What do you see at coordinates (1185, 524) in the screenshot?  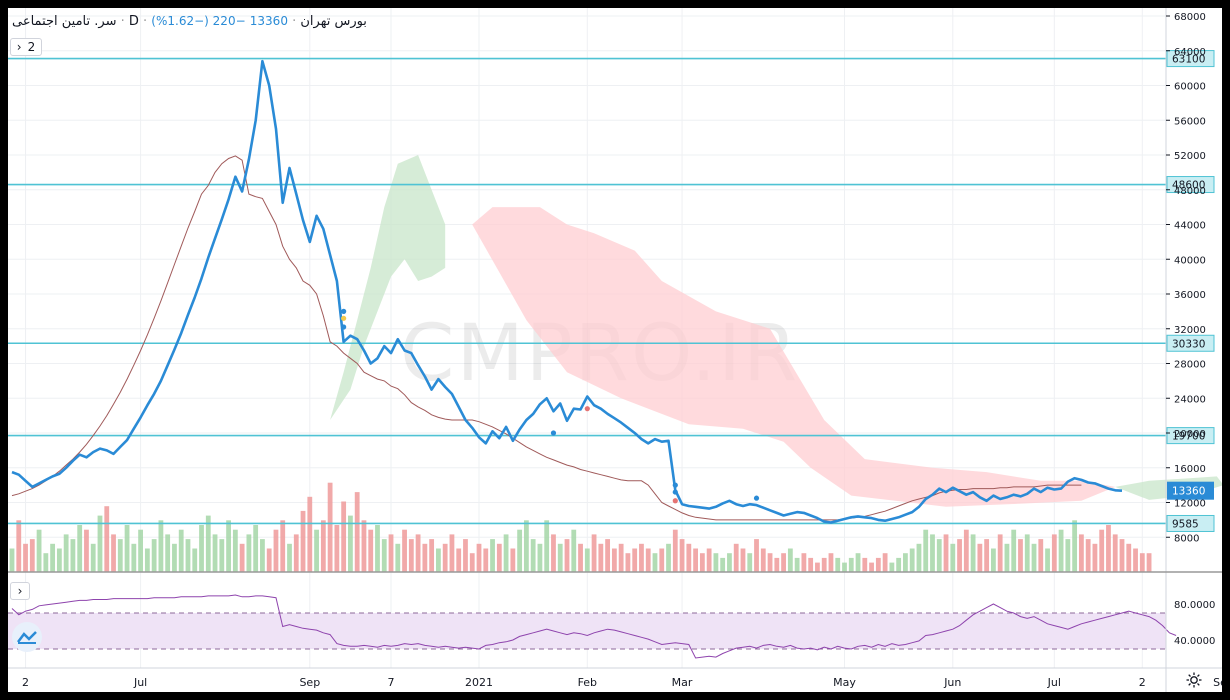 I see `level-label: 9585` at bounding box center [1185, 524].